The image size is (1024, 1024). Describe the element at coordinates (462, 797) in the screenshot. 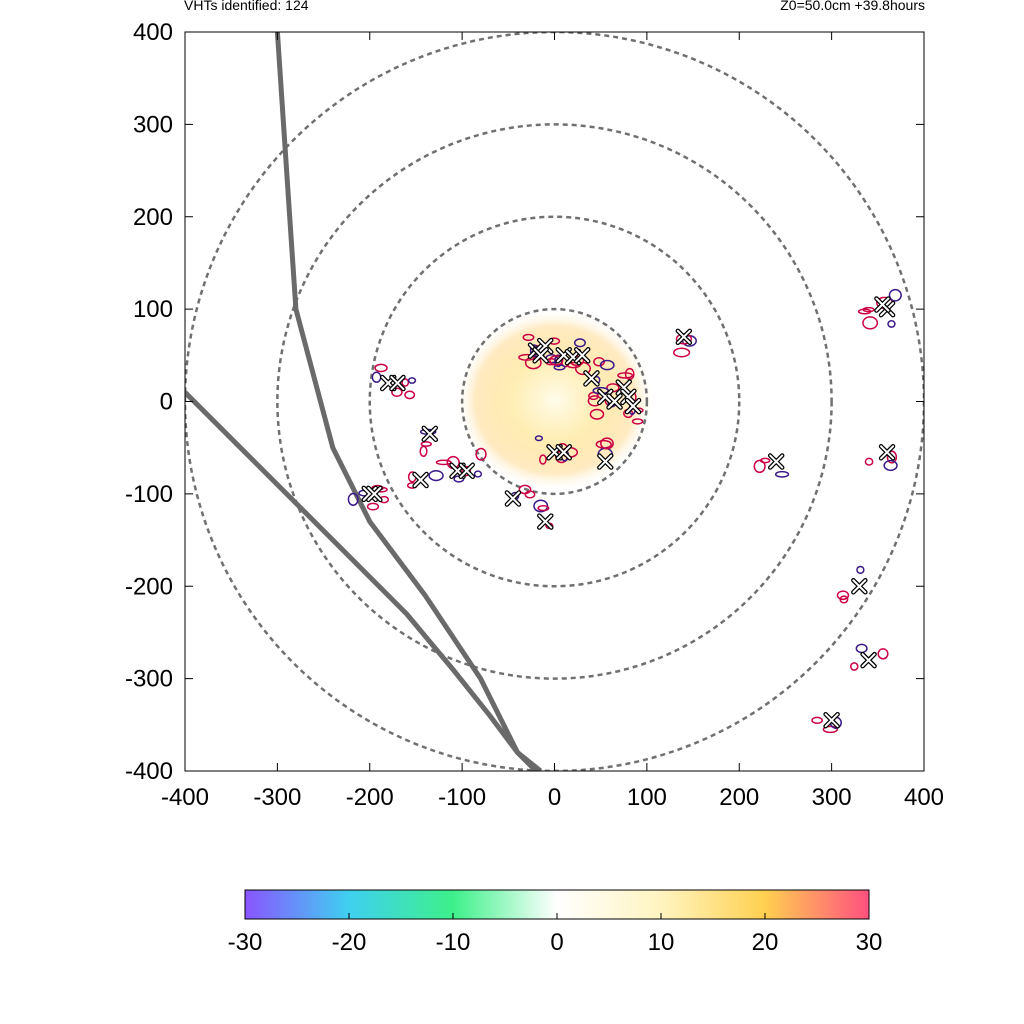

I see `x-tick-label: -100` at that location.